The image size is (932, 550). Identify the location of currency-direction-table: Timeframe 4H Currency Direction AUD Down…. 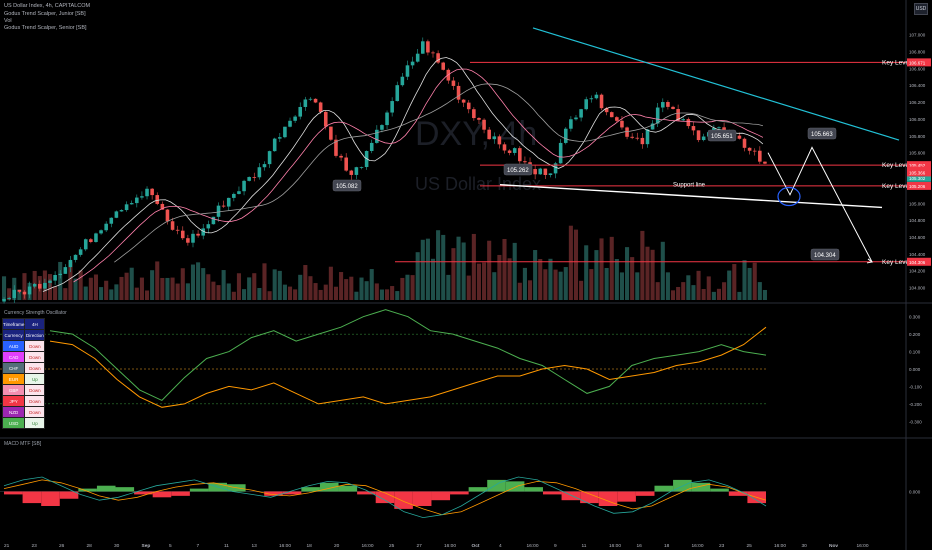
(23, 373).